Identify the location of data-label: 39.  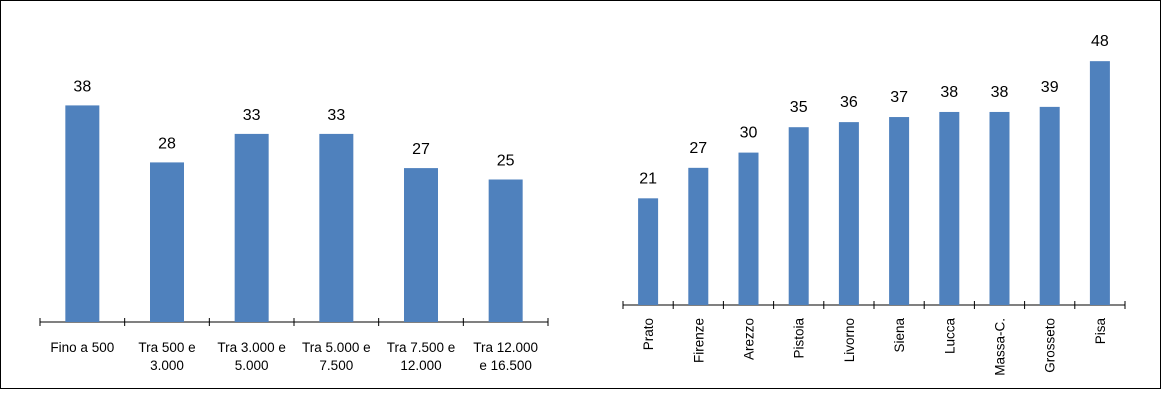
(1050, 87).